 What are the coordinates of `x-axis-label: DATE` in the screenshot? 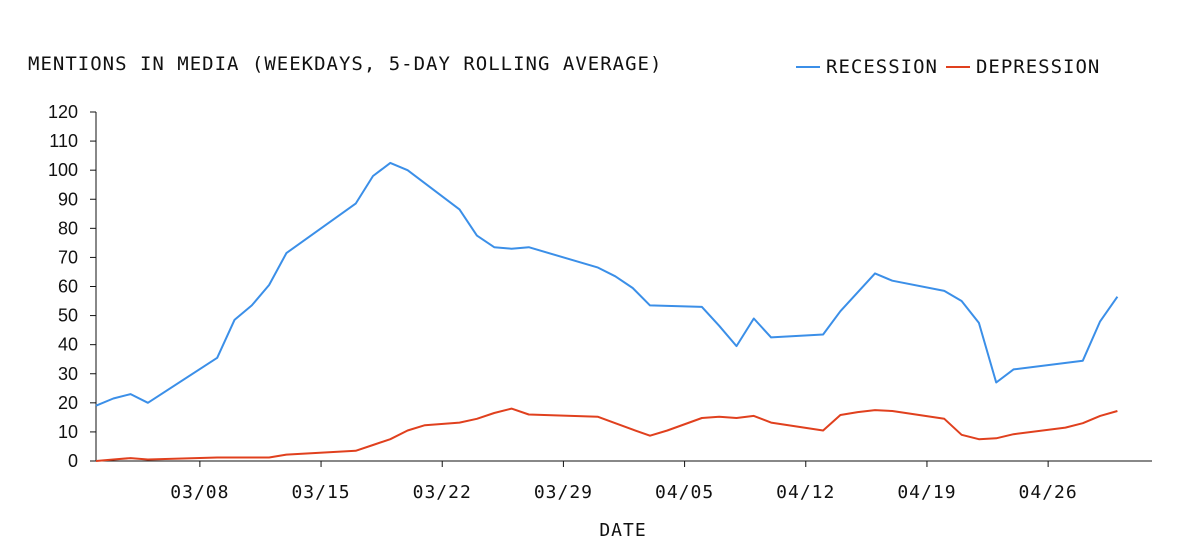 It's located at (622, 529).